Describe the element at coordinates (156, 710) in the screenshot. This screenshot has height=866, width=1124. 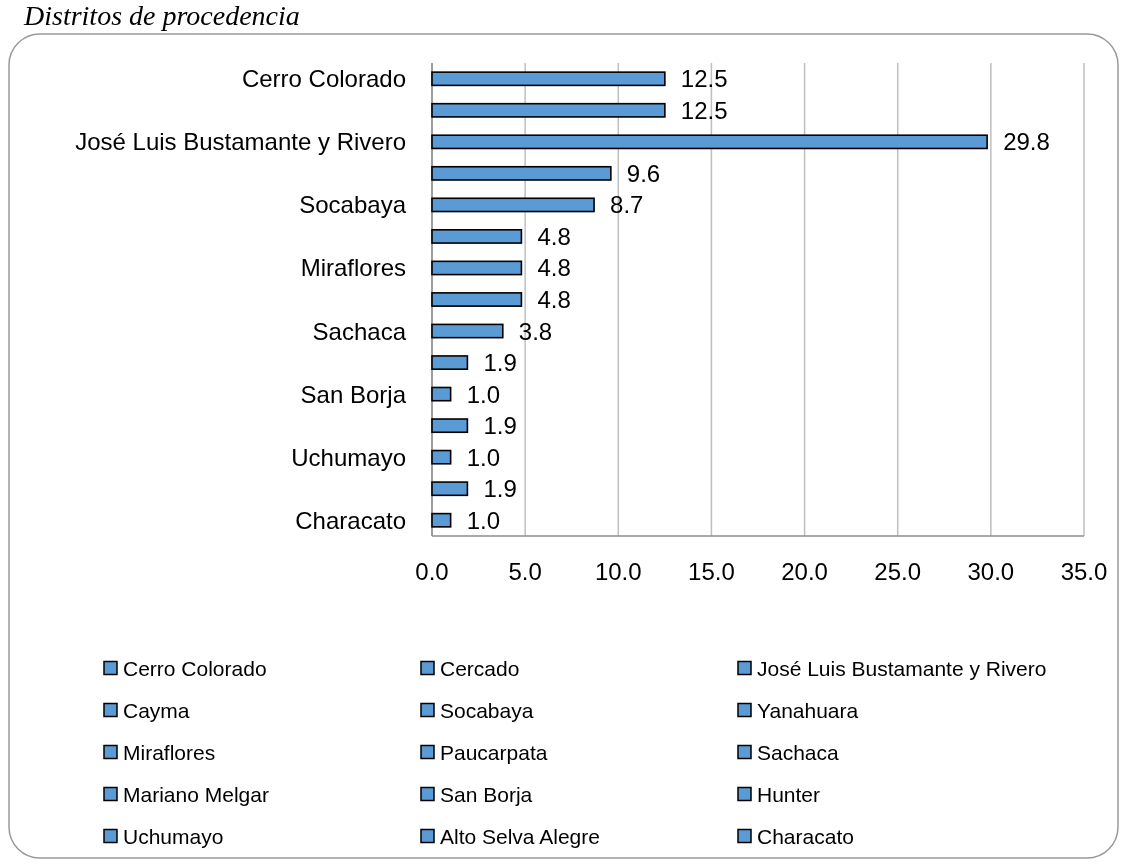
I see `legend-label: Cayma` at that location.